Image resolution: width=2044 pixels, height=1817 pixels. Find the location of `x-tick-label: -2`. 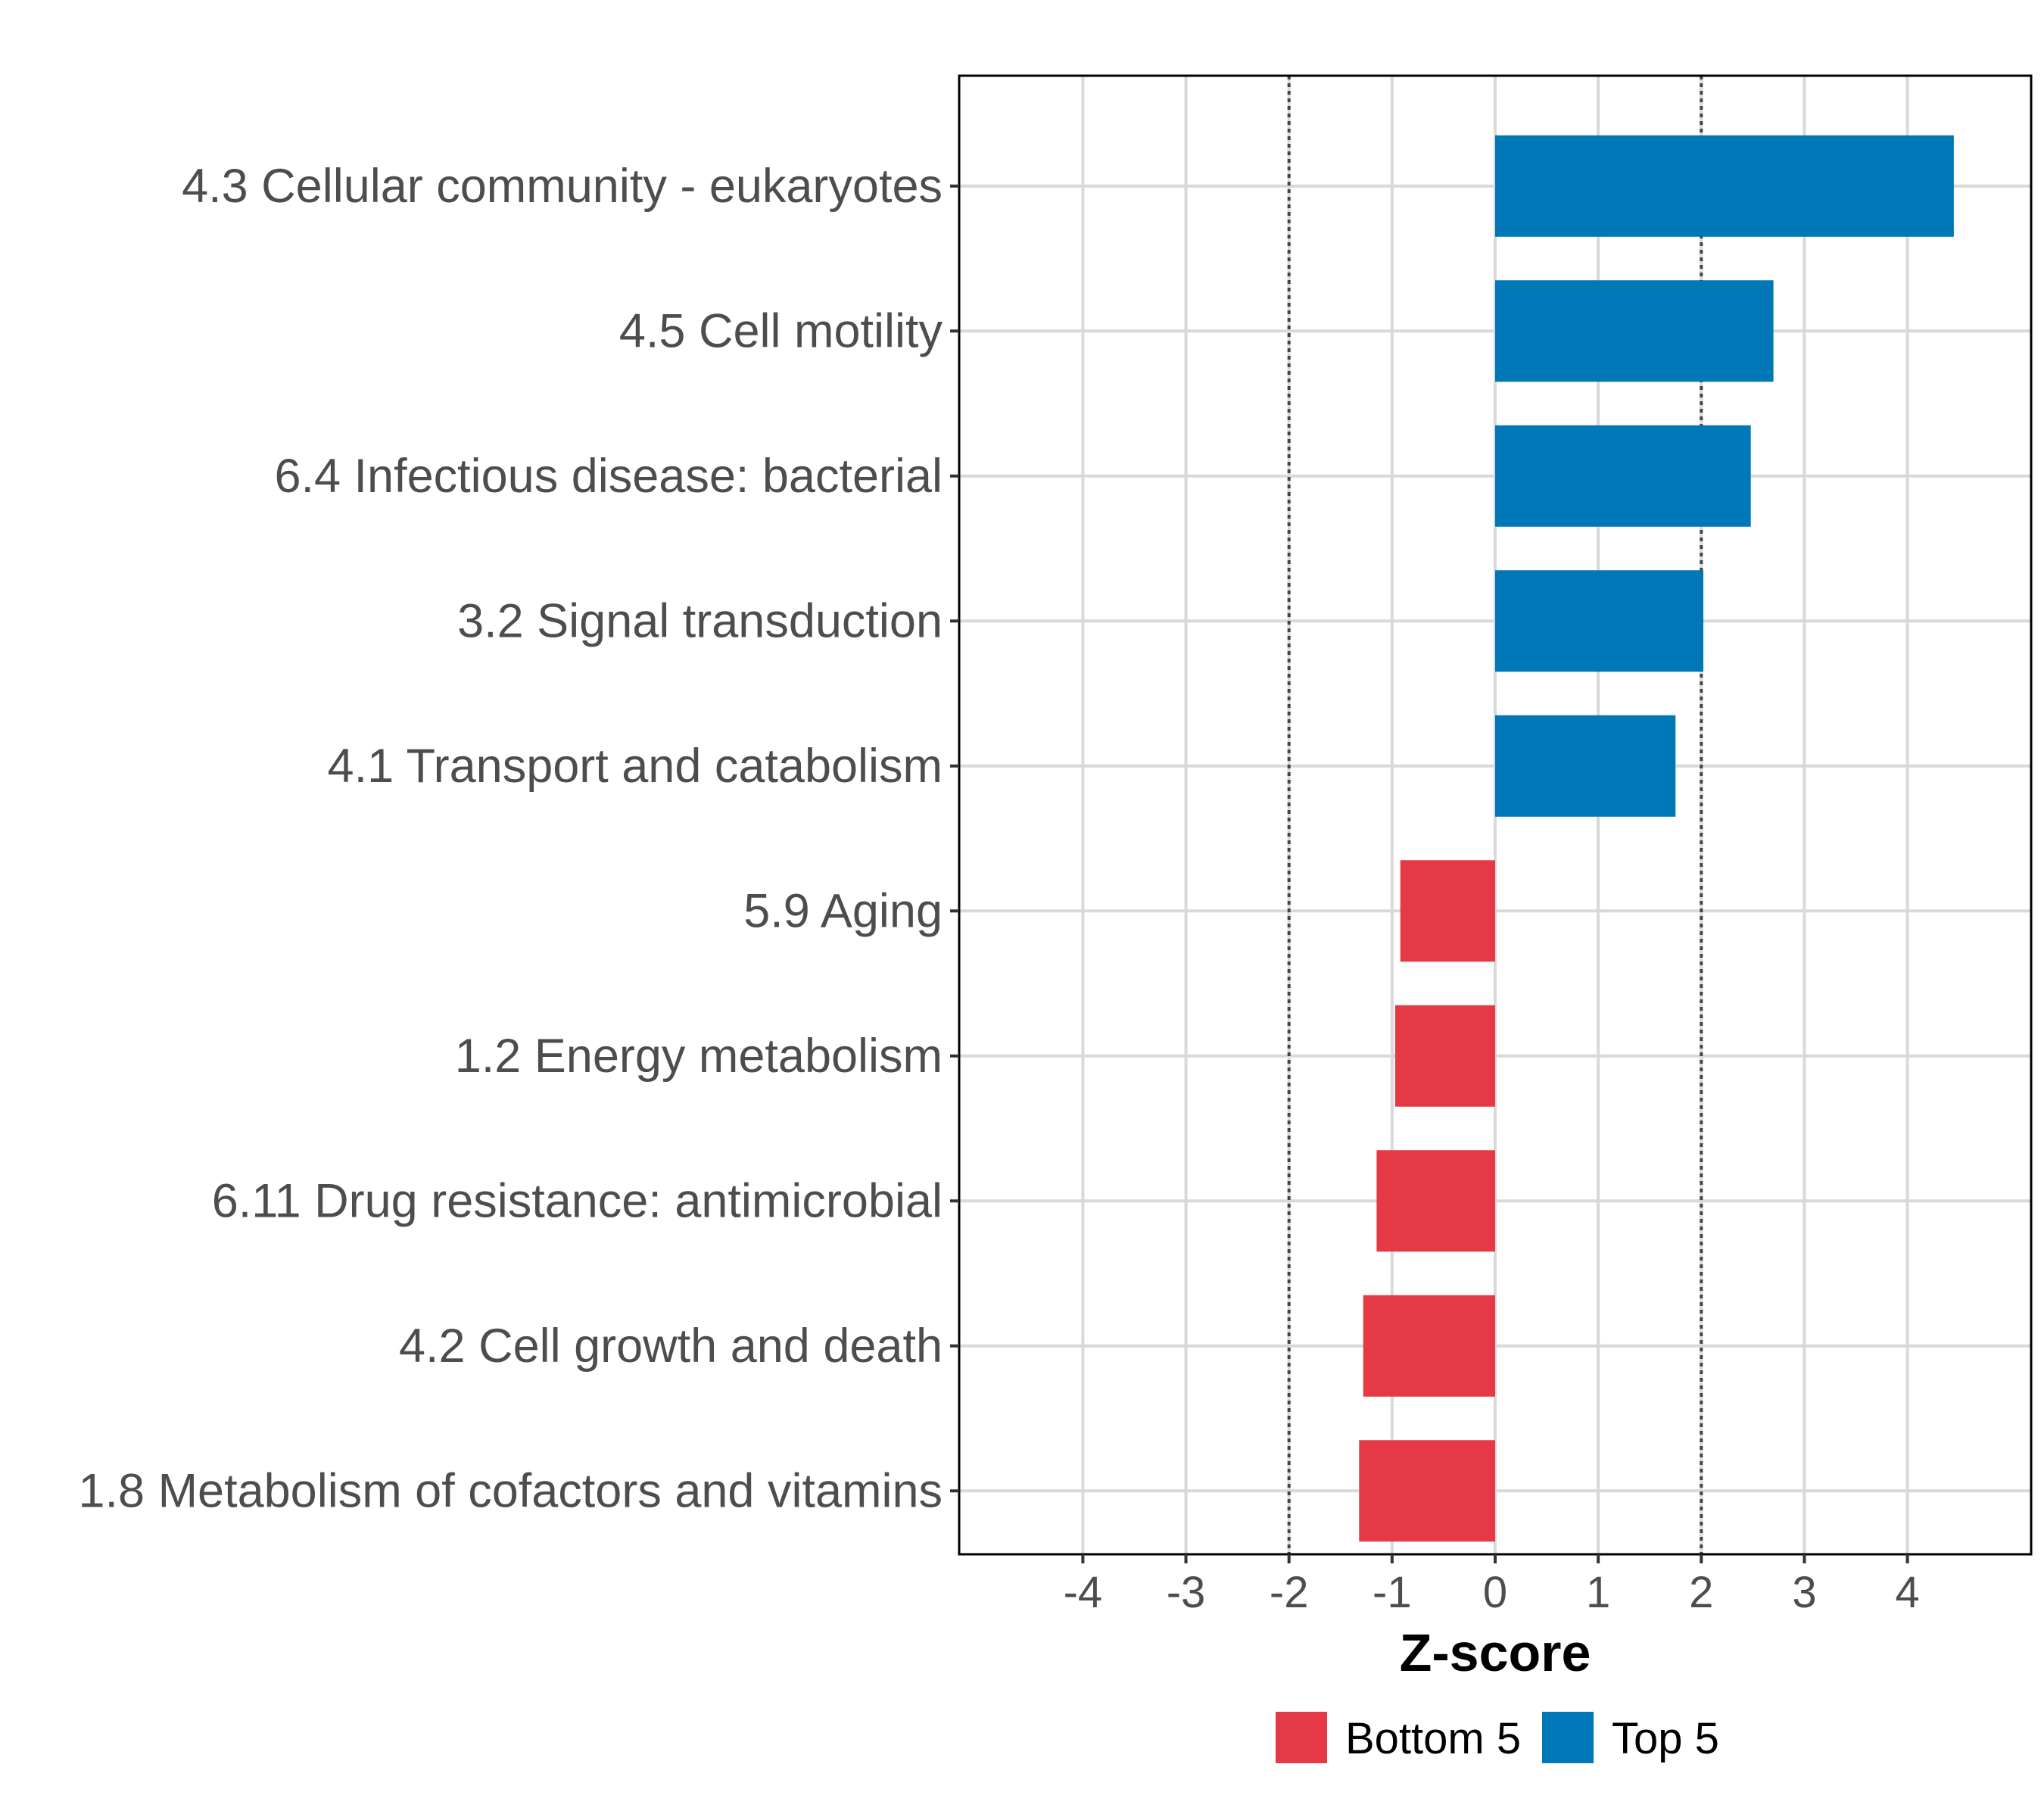

x-tick-label: -2 is located at coordinates (1289, 1592).